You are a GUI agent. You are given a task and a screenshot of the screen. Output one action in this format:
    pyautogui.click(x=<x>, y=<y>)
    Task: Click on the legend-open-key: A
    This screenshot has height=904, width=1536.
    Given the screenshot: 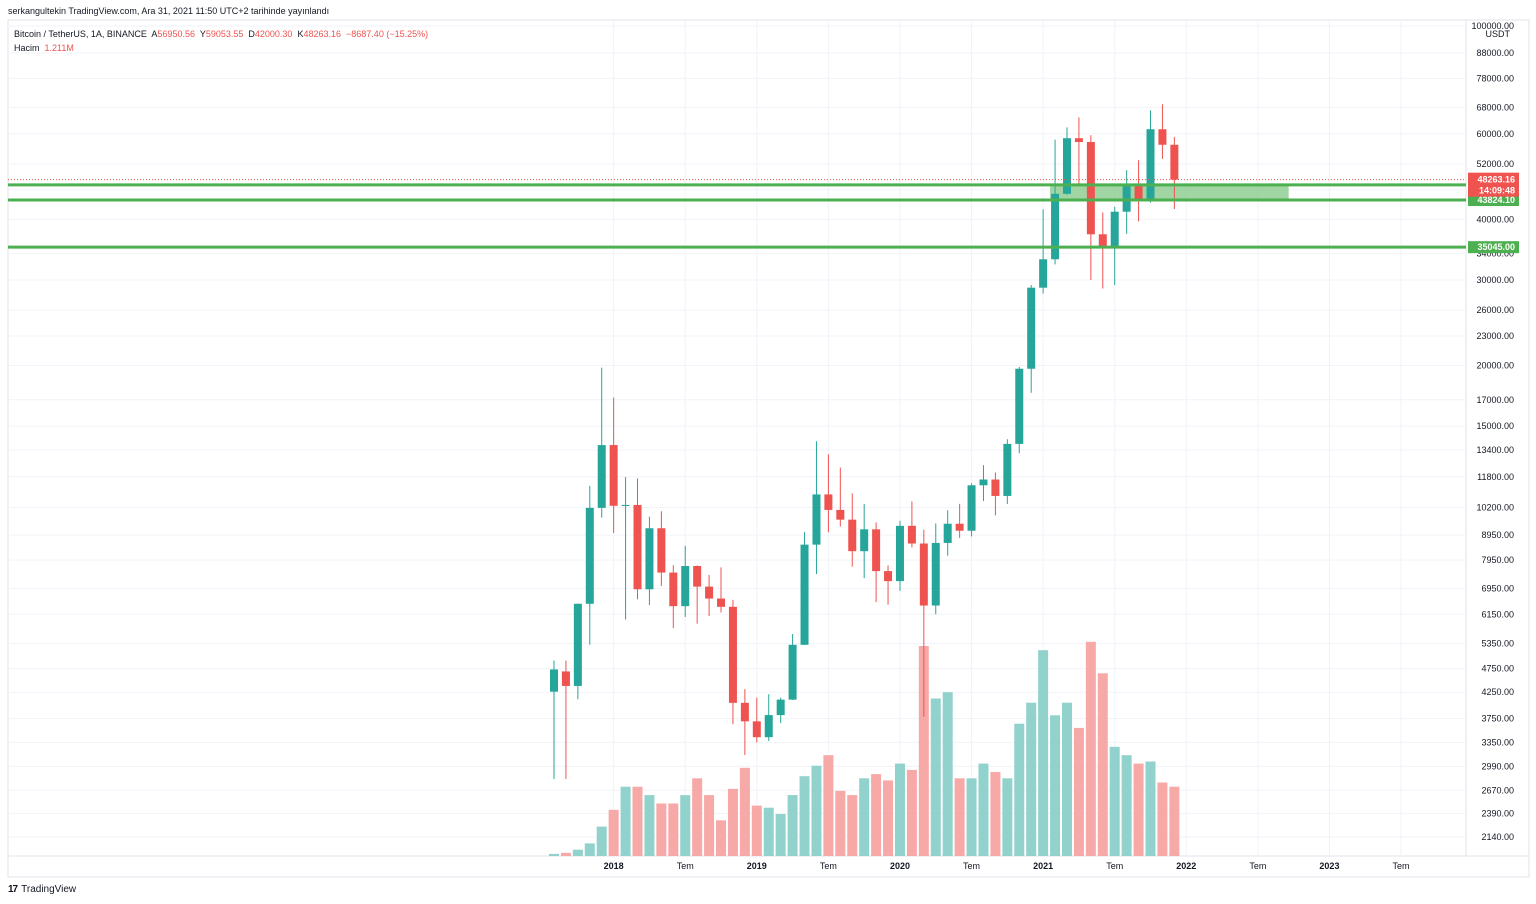 What is the action you would take?
    pyautogui.click(x=154, y=34)
    